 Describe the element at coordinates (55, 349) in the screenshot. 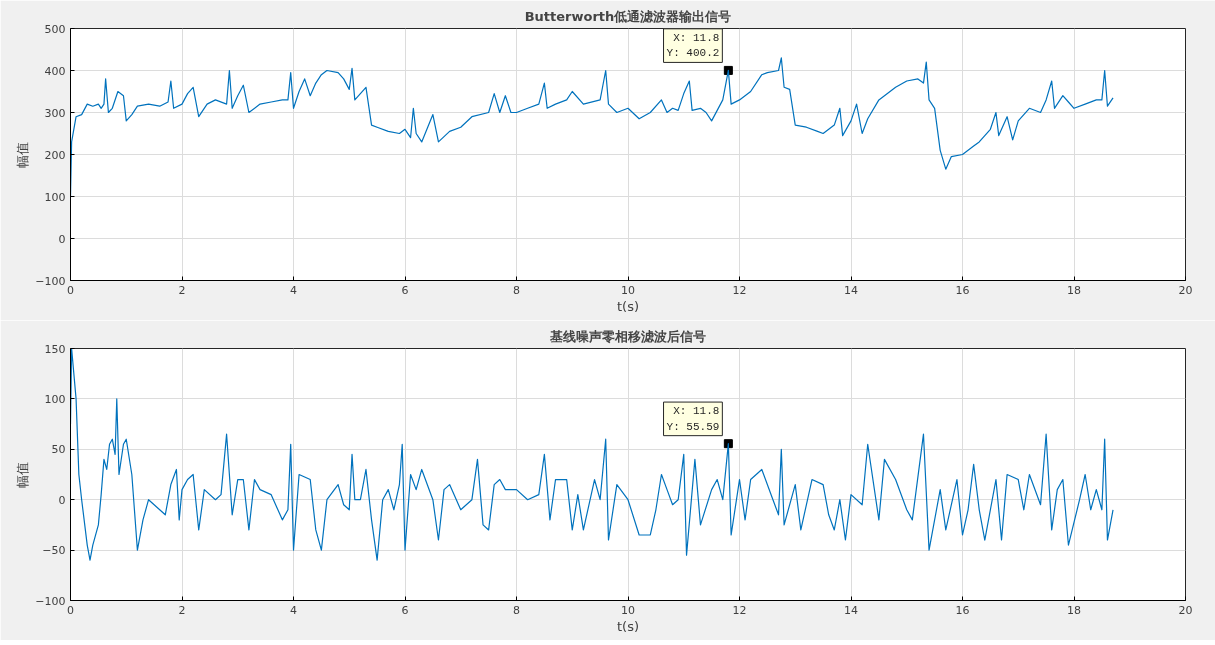

I see `y-tick-label: 150` at that location.